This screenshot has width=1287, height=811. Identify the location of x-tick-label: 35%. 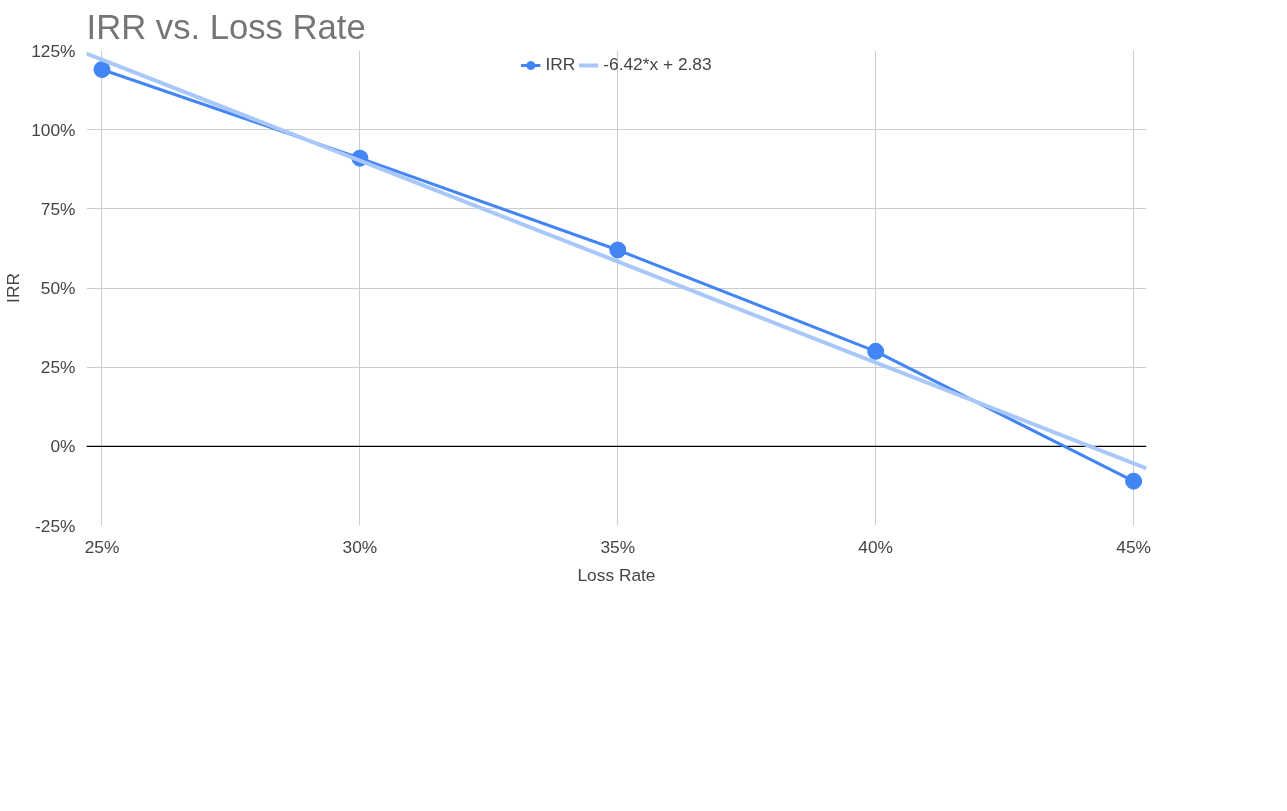
(618, 546).